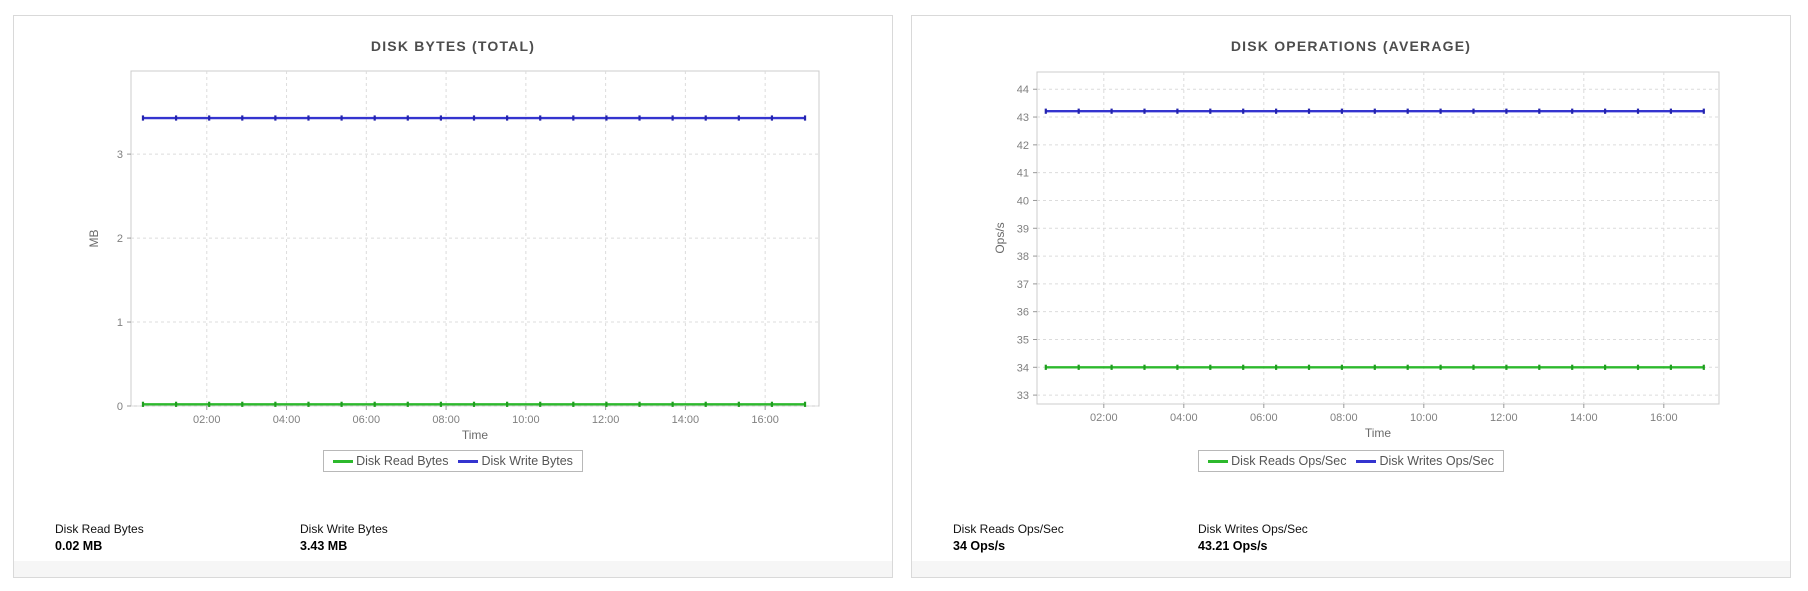  I want to click on legend-item: Disk Reads Ops/Sec, so click(1277, 461).